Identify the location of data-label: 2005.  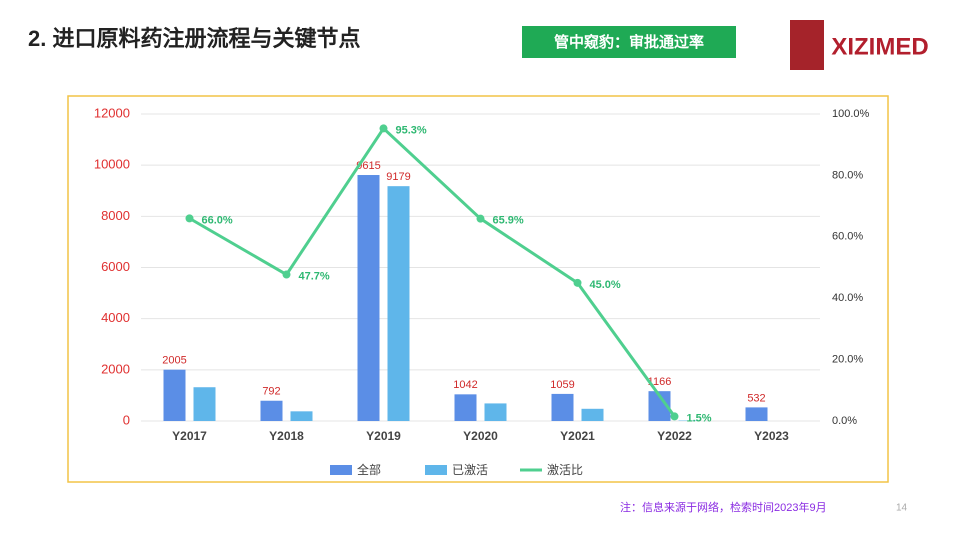
(174, 361).